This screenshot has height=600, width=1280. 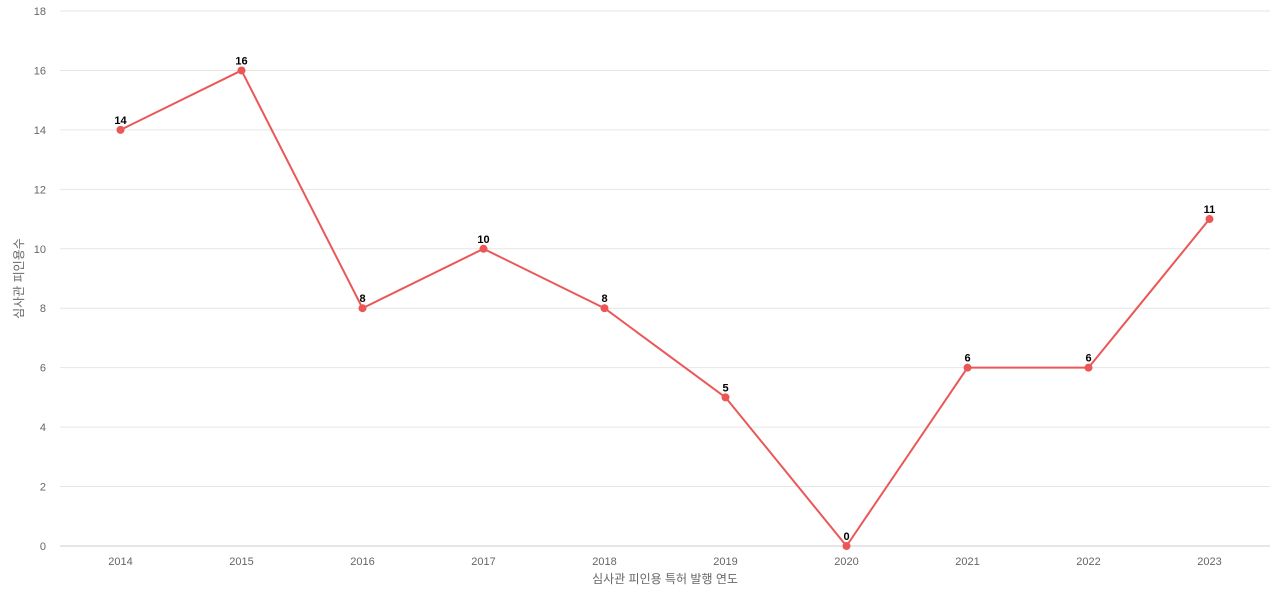 I want to click on y-tick-label: 8, so click(x=43, y=309).